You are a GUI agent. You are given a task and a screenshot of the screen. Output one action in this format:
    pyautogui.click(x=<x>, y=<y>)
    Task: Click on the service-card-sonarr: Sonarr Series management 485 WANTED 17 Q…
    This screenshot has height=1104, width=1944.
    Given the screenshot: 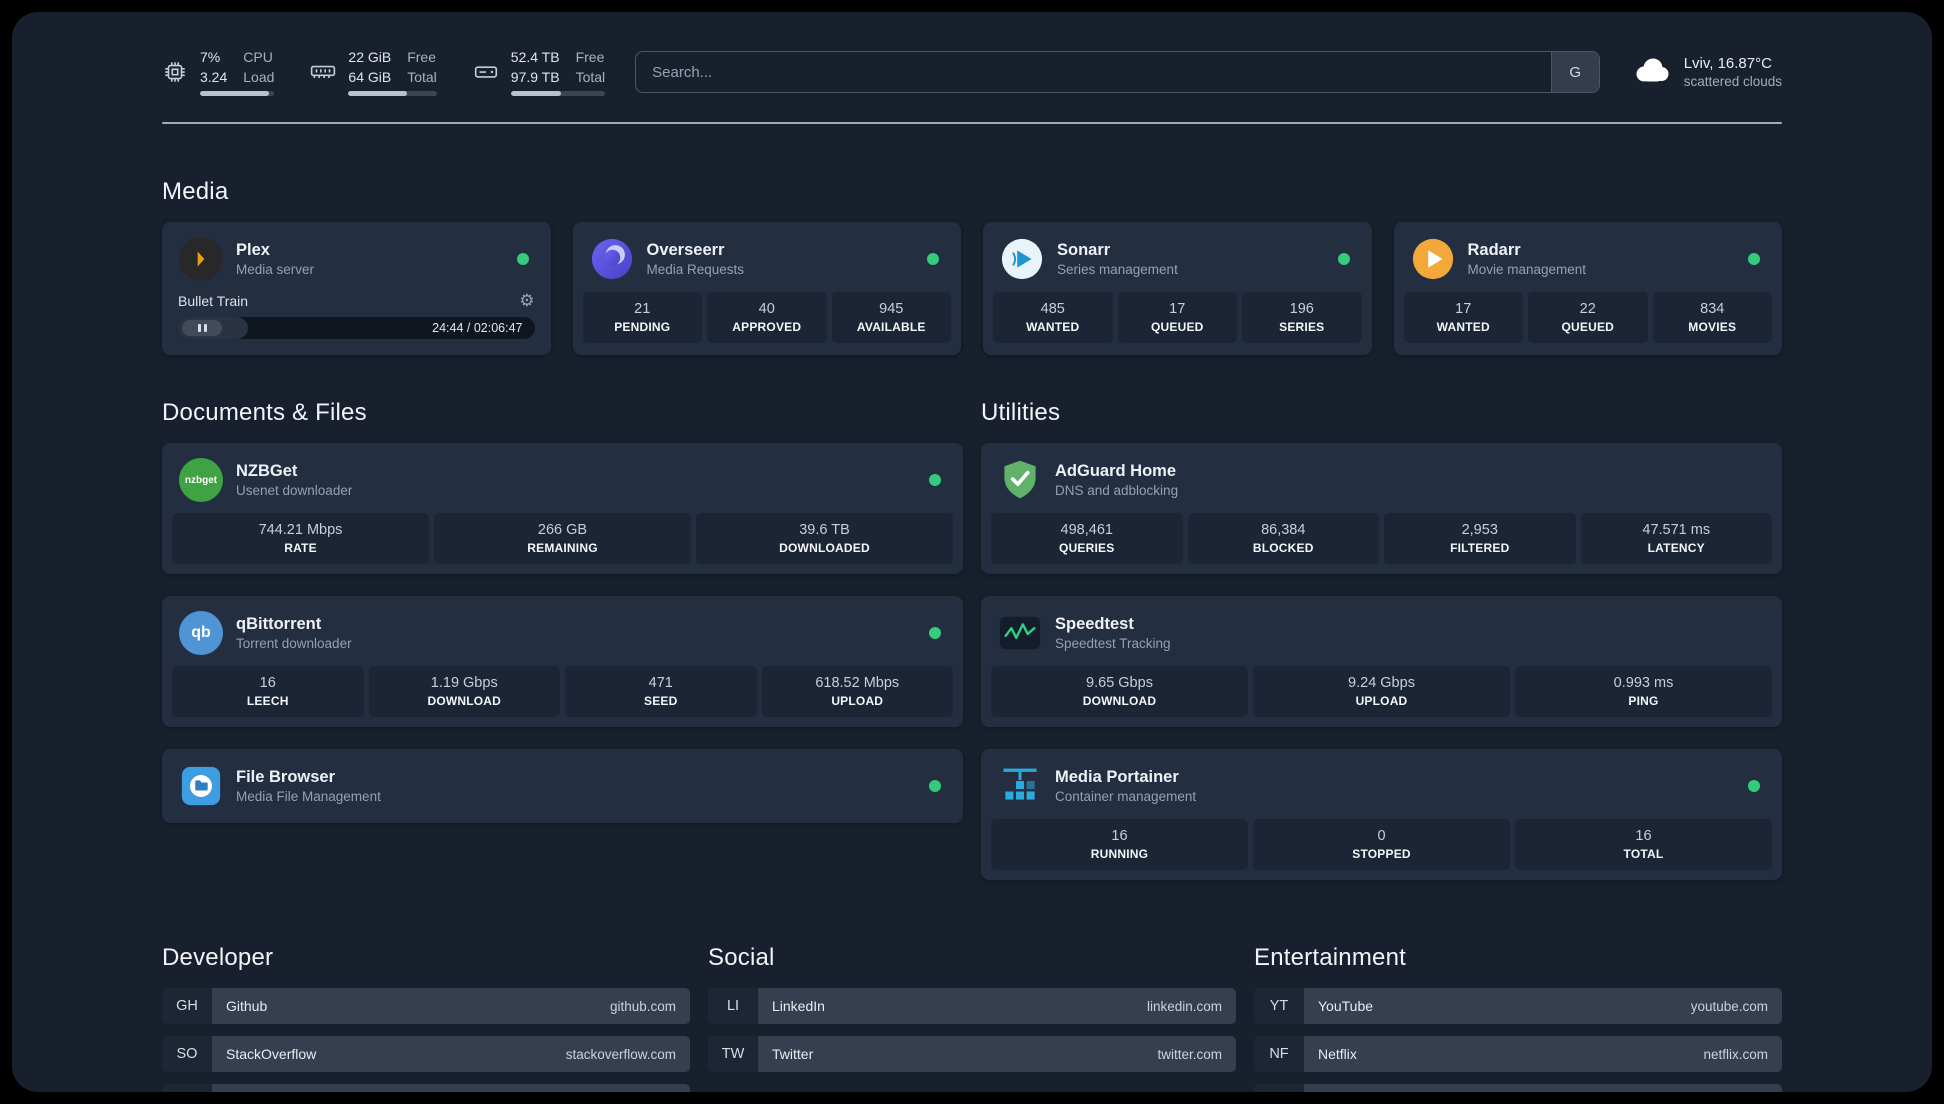 What is the action you would take?
    pyautogui.click(x=1177, y=289)
    